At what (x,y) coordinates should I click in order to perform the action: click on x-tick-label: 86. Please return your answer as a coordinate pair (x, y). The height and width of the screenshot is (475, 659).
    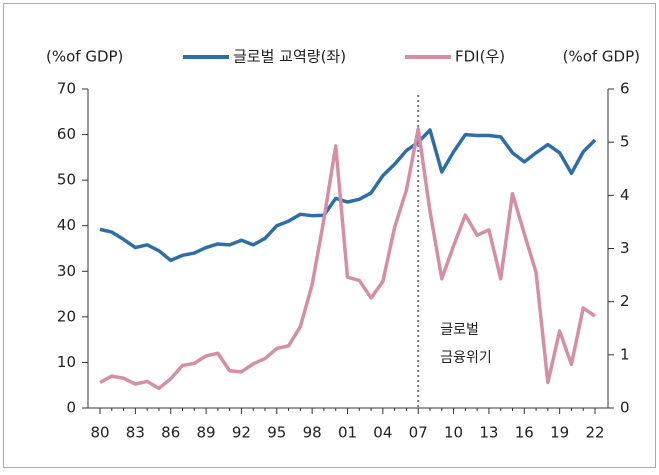
    Looking at the image, I should click on (170, 433).